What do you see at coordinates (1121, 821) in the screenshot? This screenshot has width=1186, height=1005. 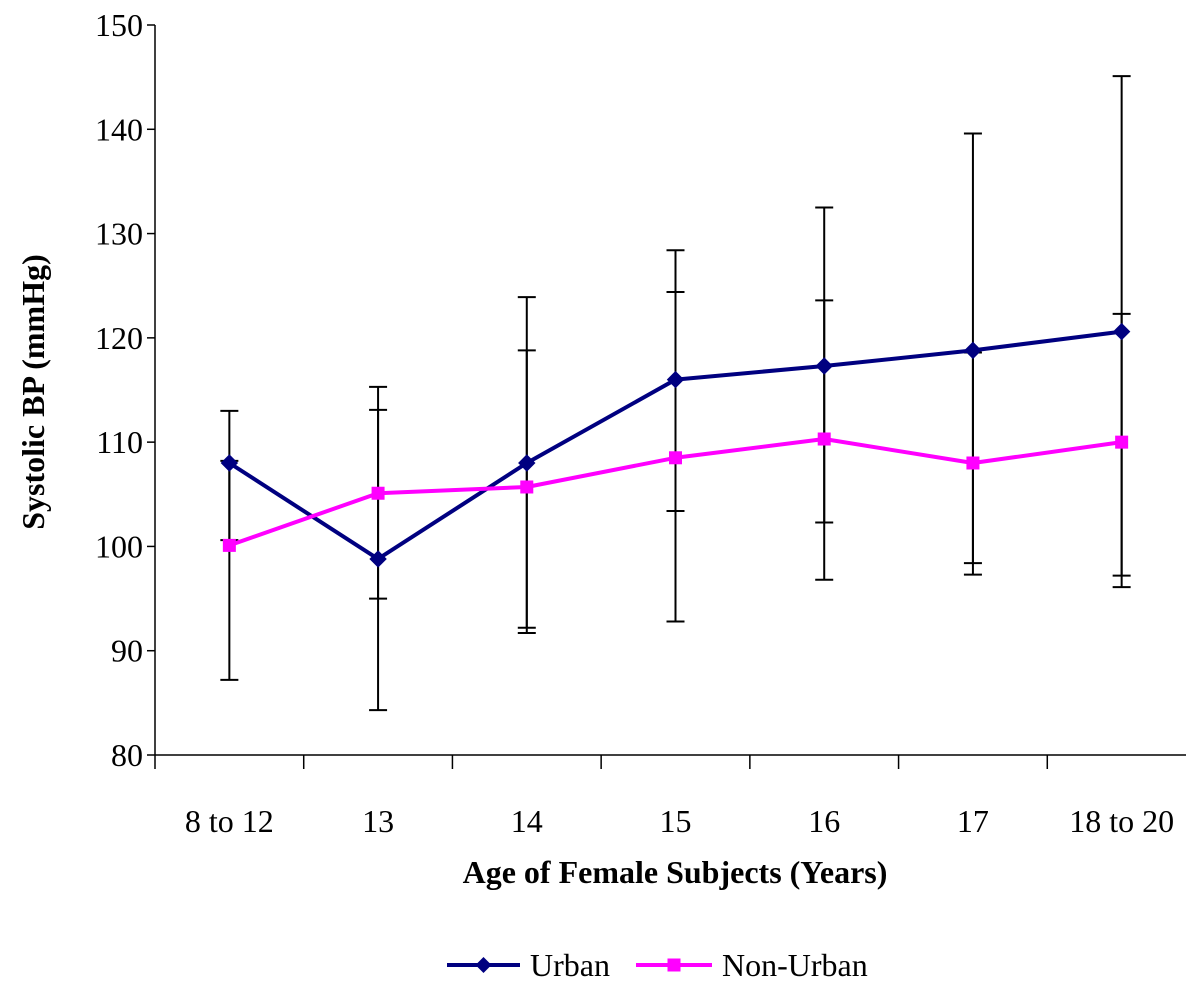 I see `x-tick-label: 18 to 20` at bounding box center [1121, 821].